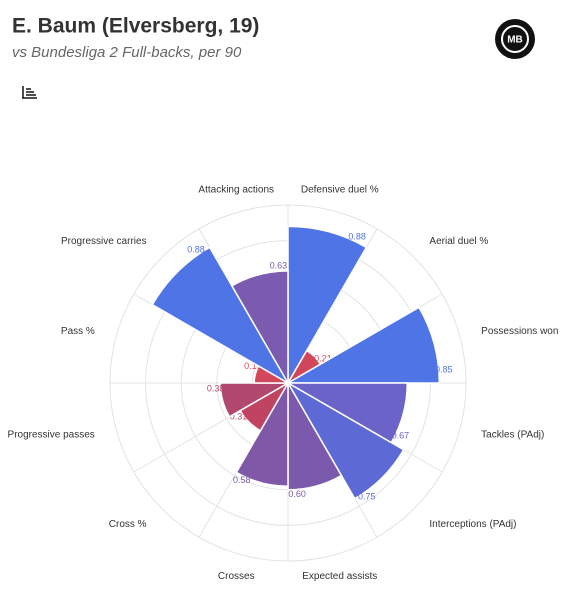  What do you see at coordinates (236, 189) in the screenshot?
I see `category-label: Attacking actions` at bounding box center [236, 189].